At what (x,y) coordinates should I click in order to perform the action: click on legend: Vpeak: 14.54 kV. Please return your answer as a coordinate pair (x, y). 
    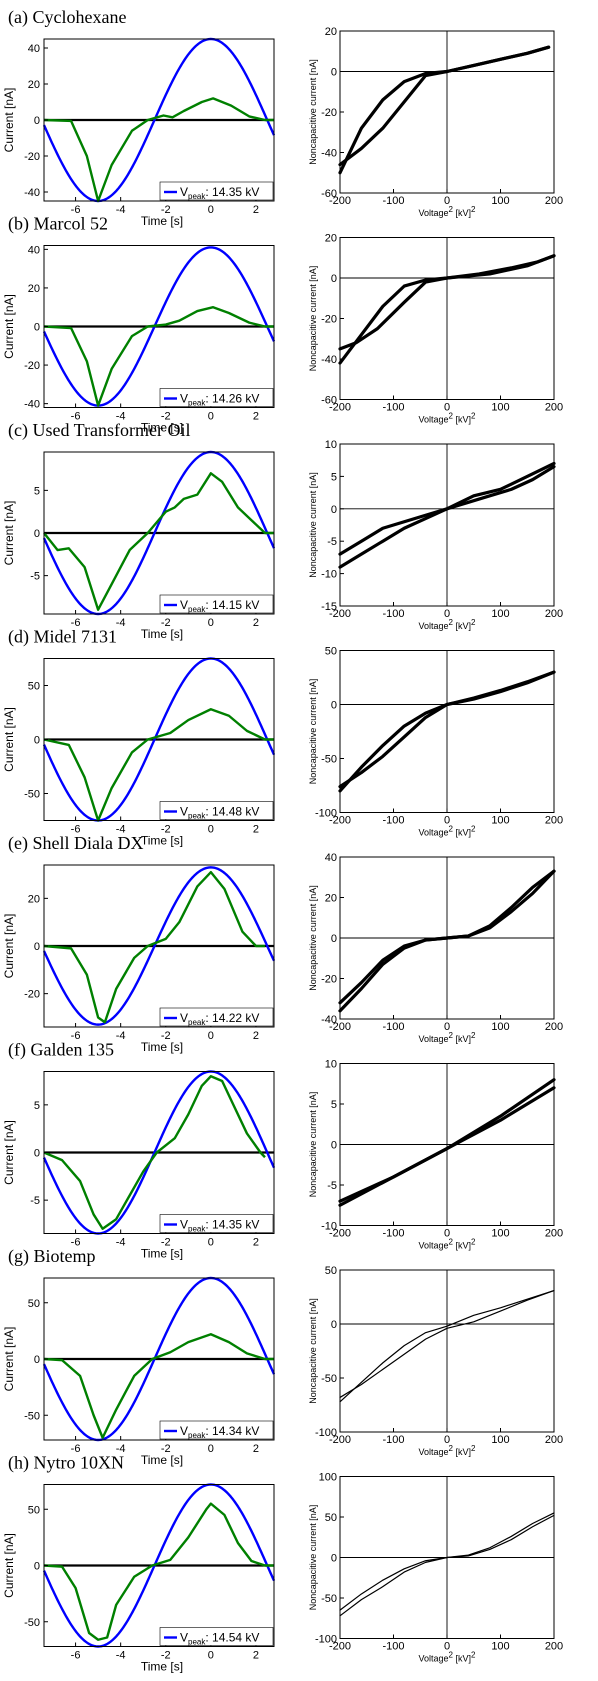
    Looking at the image, I should click on (216, 1637).